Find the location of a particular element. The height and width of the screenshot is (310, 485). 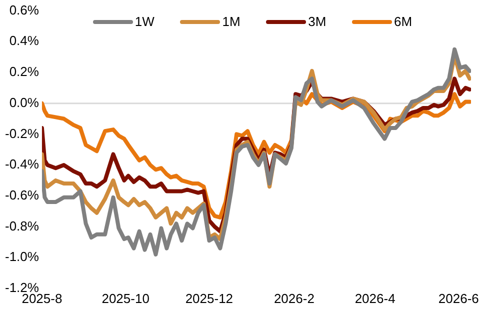

y-tick-label: -0.6% is located at coordinates (22, 194).